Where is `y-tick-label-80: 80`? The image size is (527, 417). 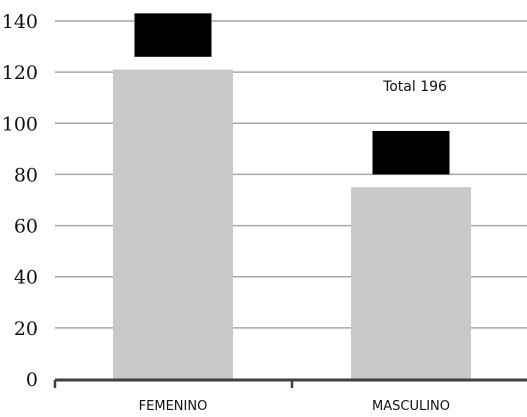 y-tick-label-80: 80 is located at coordinates (26, 175).